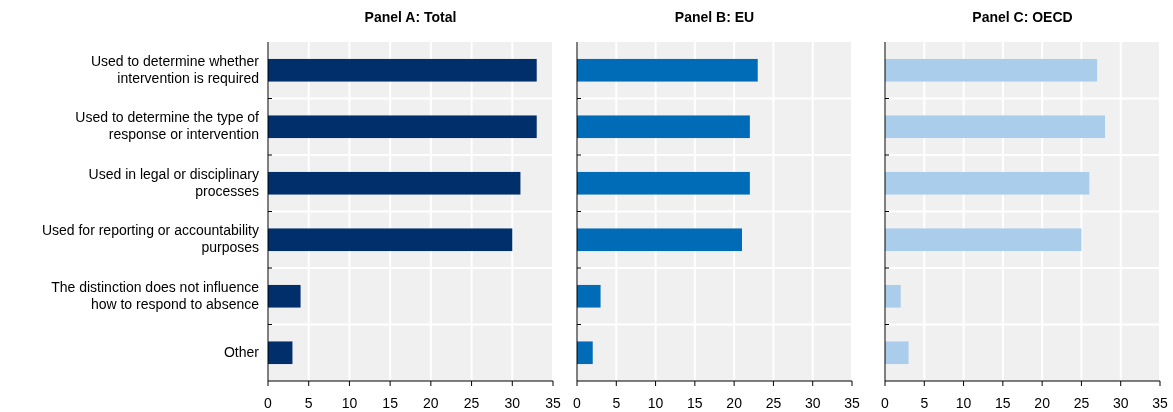  Describe the element at coordinates (1022, 17) in the screenshot. I see `chart-title: Panel C: OECD` at that location.